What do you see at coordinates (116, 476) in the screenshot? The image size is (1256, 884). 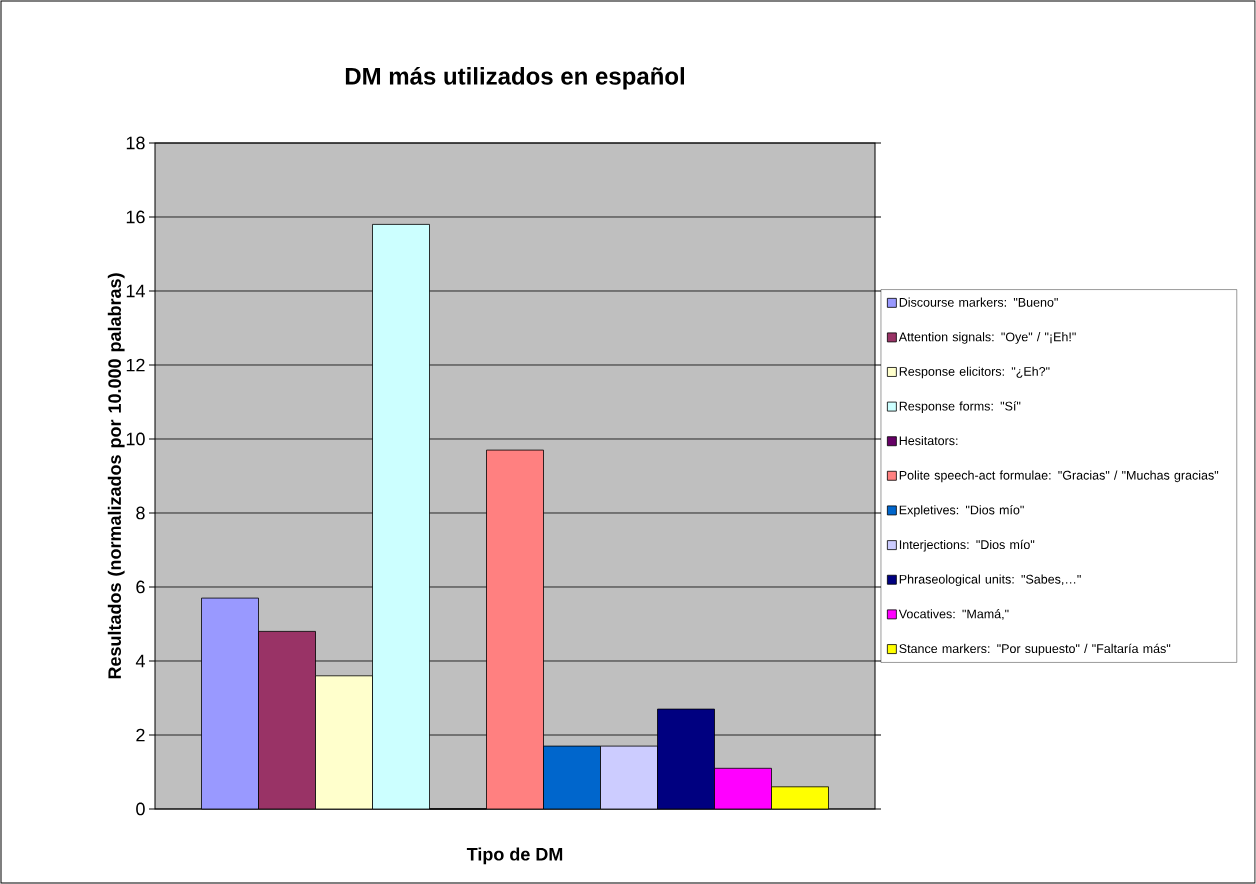 I see `y-axis-title: Resultados (normalizados por 10.000 palabras)` at bounding box center [116, 476].